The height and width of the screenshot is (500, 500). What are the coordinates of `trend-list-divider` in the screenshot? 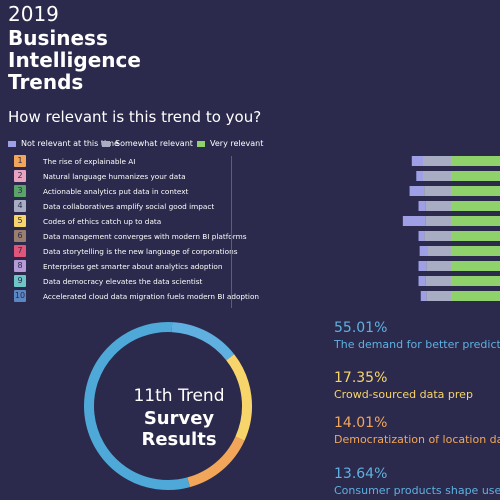 It's located at (231, 232).